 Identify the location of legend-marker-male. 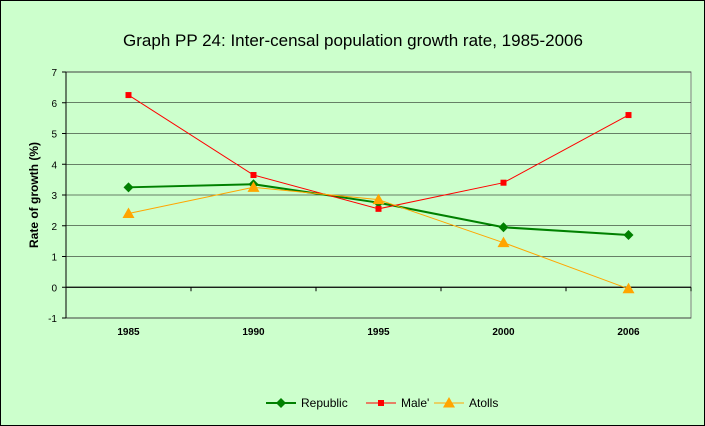
(381, 403).